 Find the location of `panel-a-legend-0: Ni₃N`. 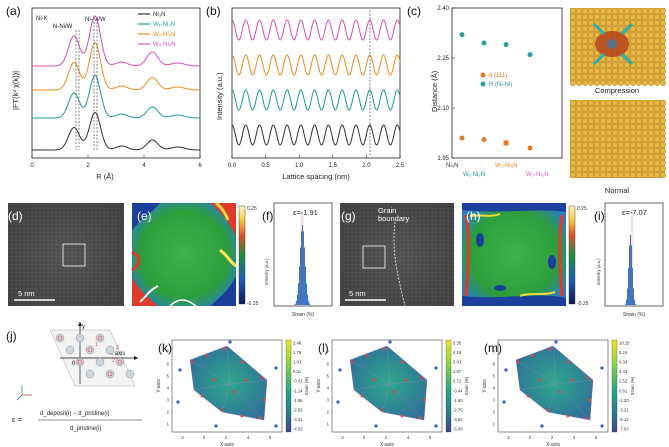

panel-a-legend-0: Ni₃N is located at coordinates (159, 15).